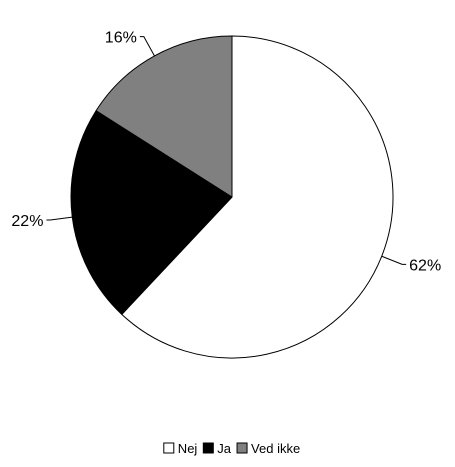 Image resolution: width=455 pixels, height=467 pixels. Describe the element at coordinates (27, 221) in the screenshot. I see `data-label-ja: 22%` at that location.